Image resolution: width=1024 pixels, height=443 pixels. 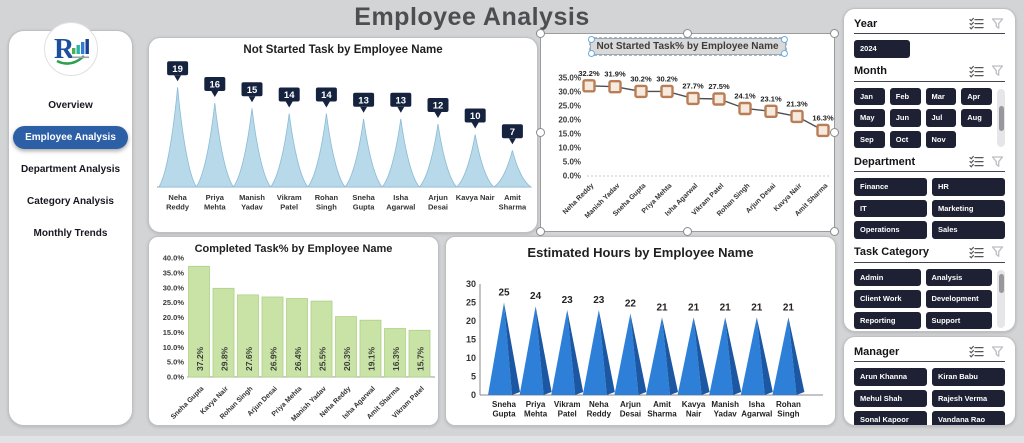 What do you see at coordinates (400, 207) in the screenshot?
I see `category-label: Agarwal` at bounding box center [400, 207].